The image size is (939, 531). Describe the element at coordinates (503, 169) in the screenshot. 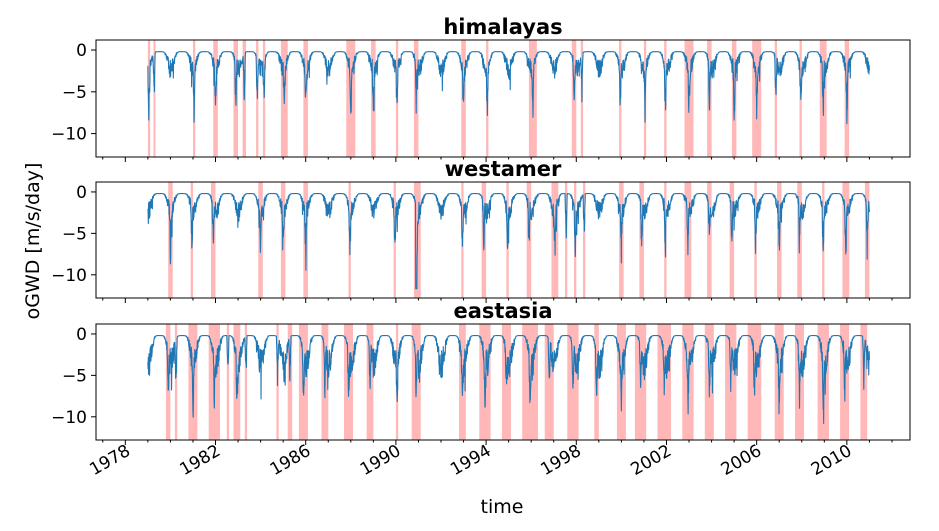

I see `panel-title: westamer` at that location.